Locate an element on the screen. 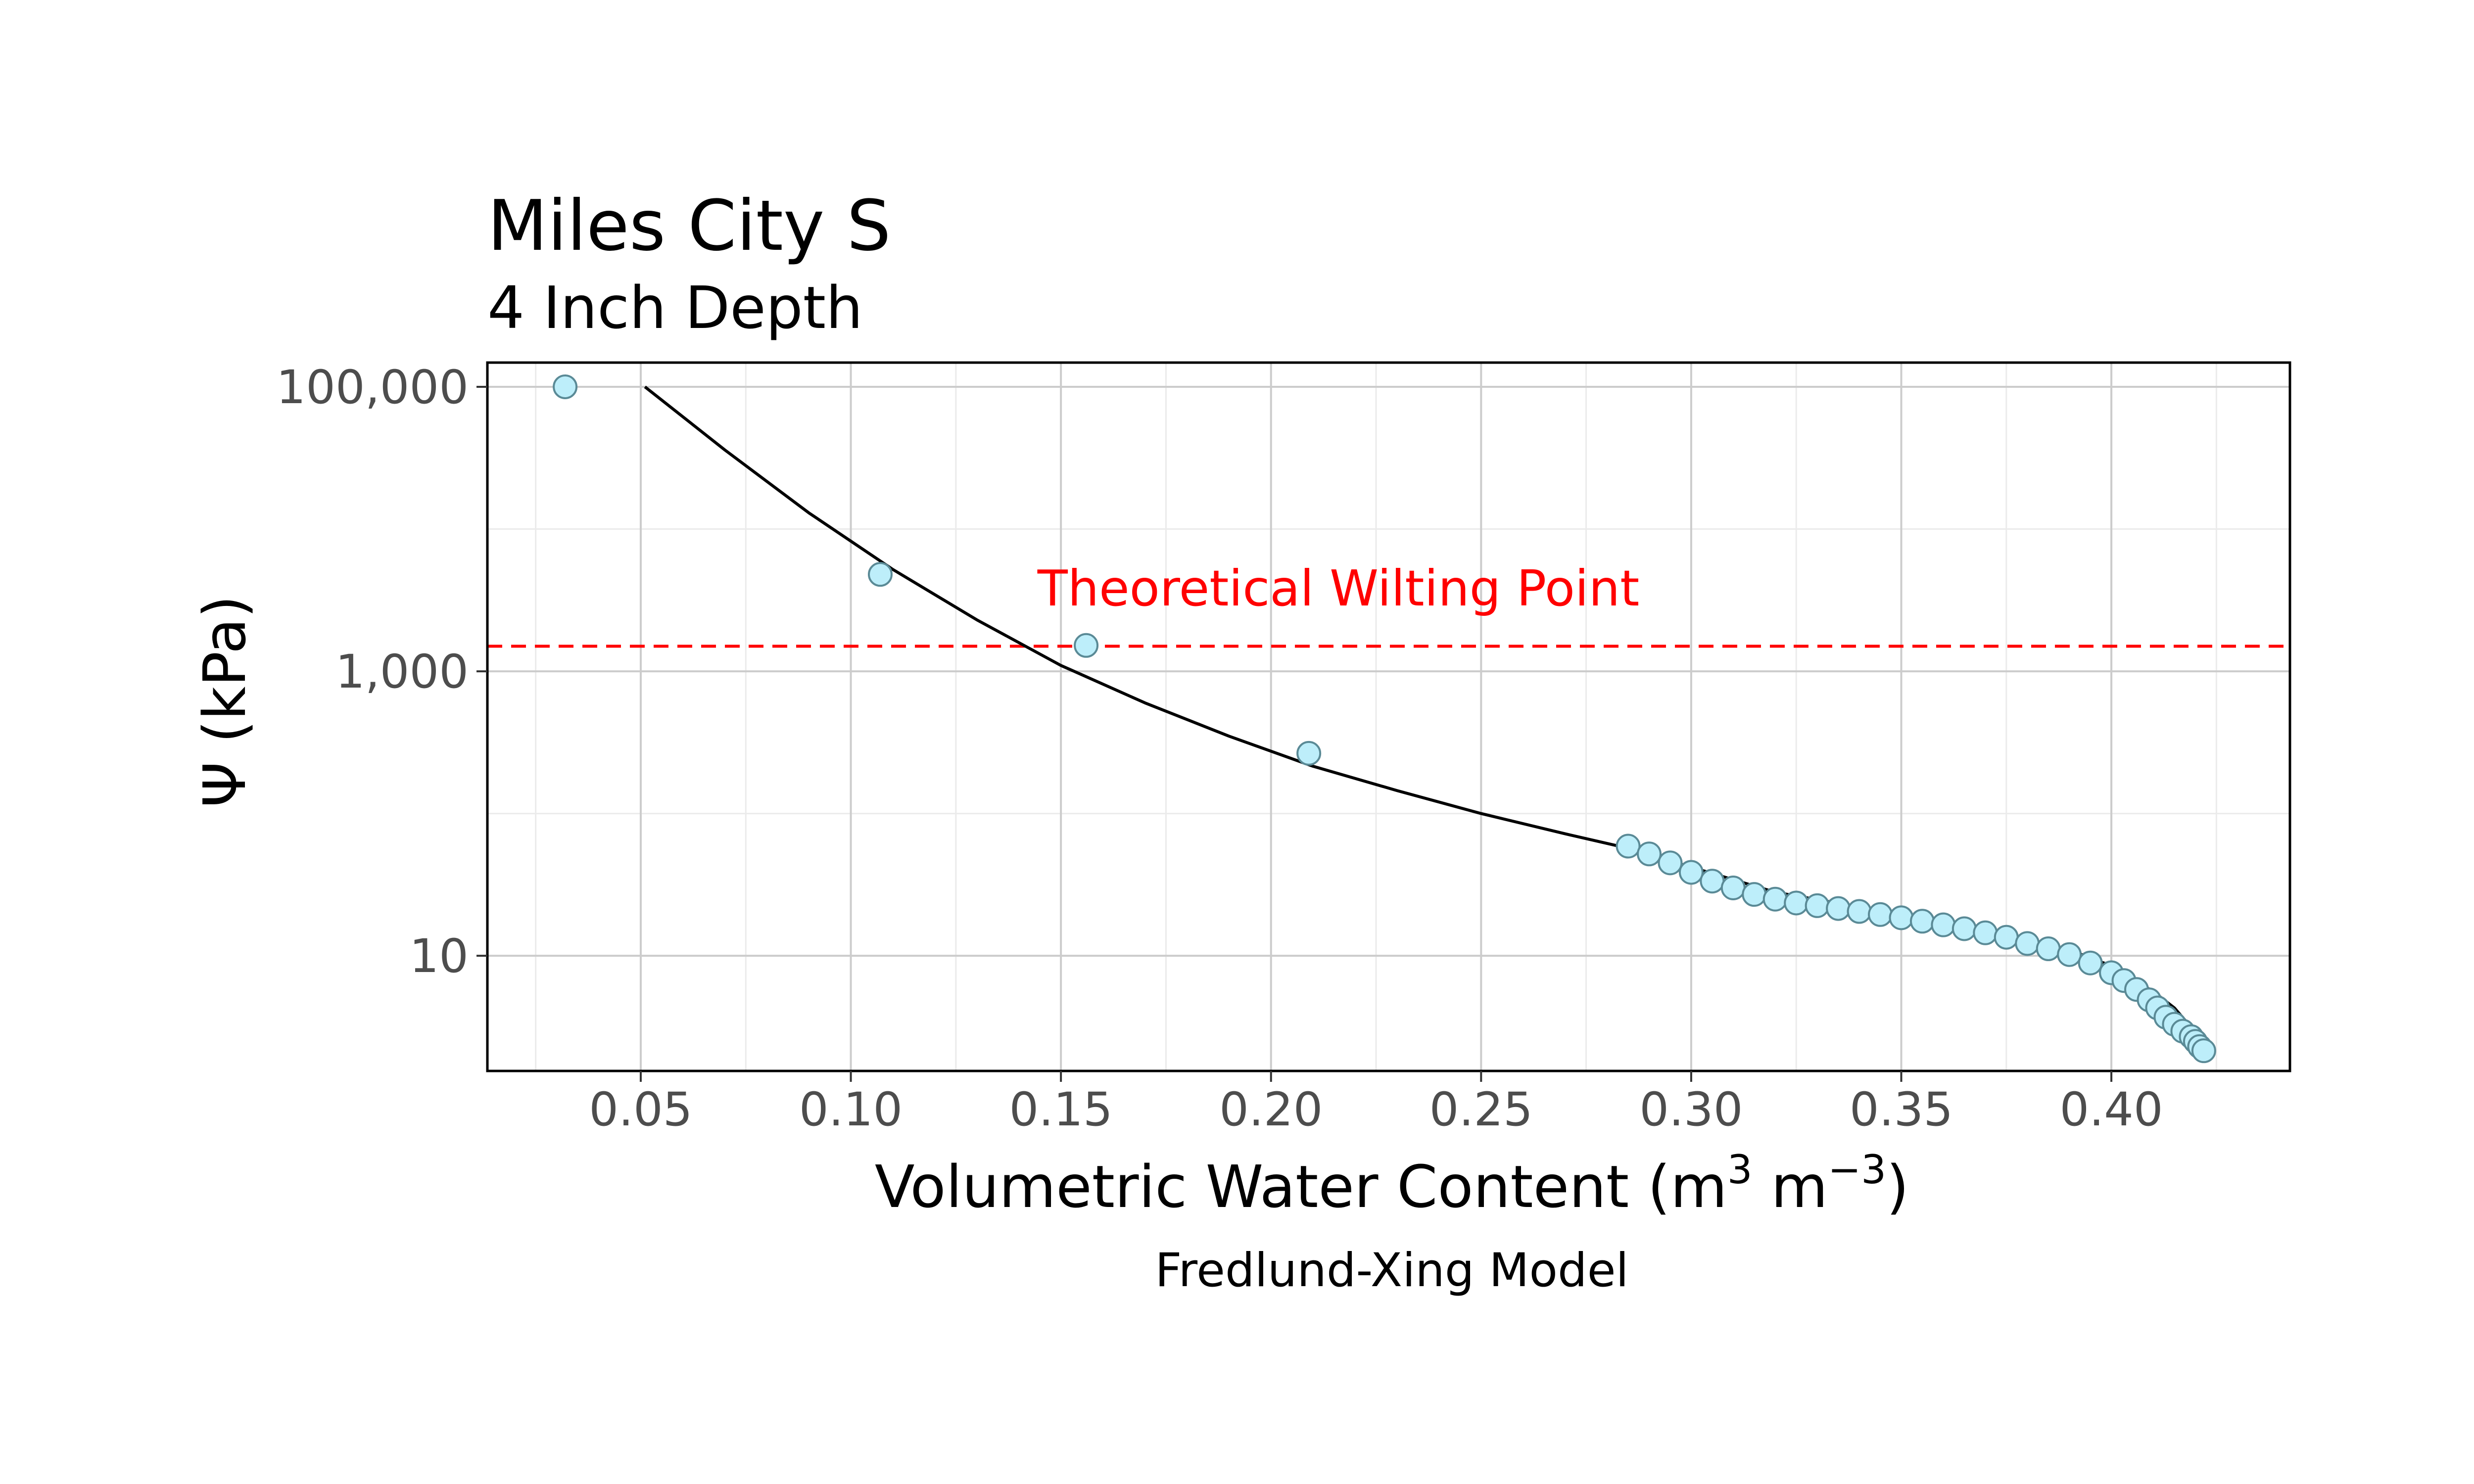  y-tick-label: 1,000 is located at coordinates (402, 672).